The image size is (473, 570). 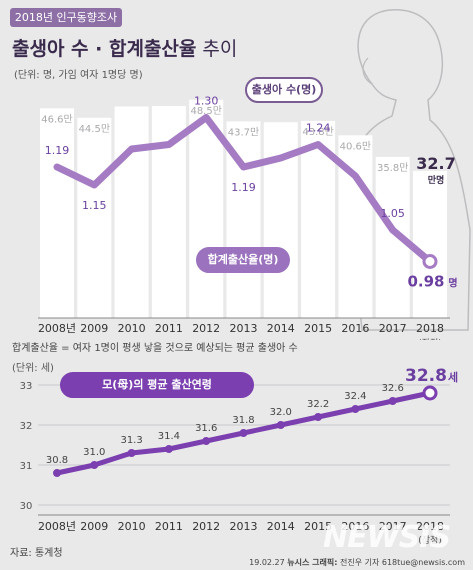 What do you see at coordinates (393, 328) in the screenshot?
I see `x-tick-label: 2017` at bounding box center [393, 328].